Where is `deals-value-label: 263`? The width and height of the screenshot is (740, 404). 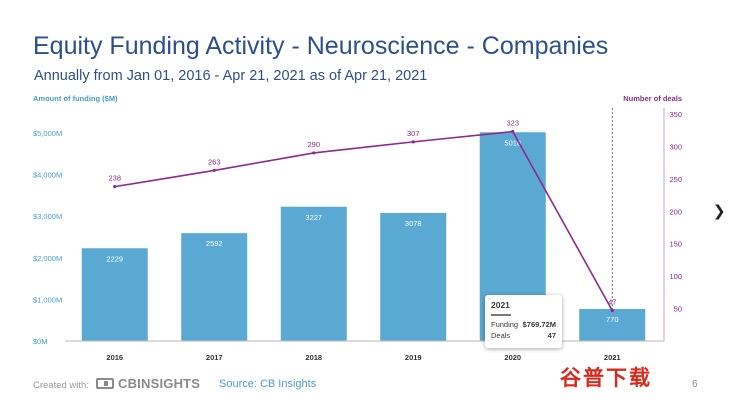 deals-value-label: 263 is located at coordinates (214, 161).